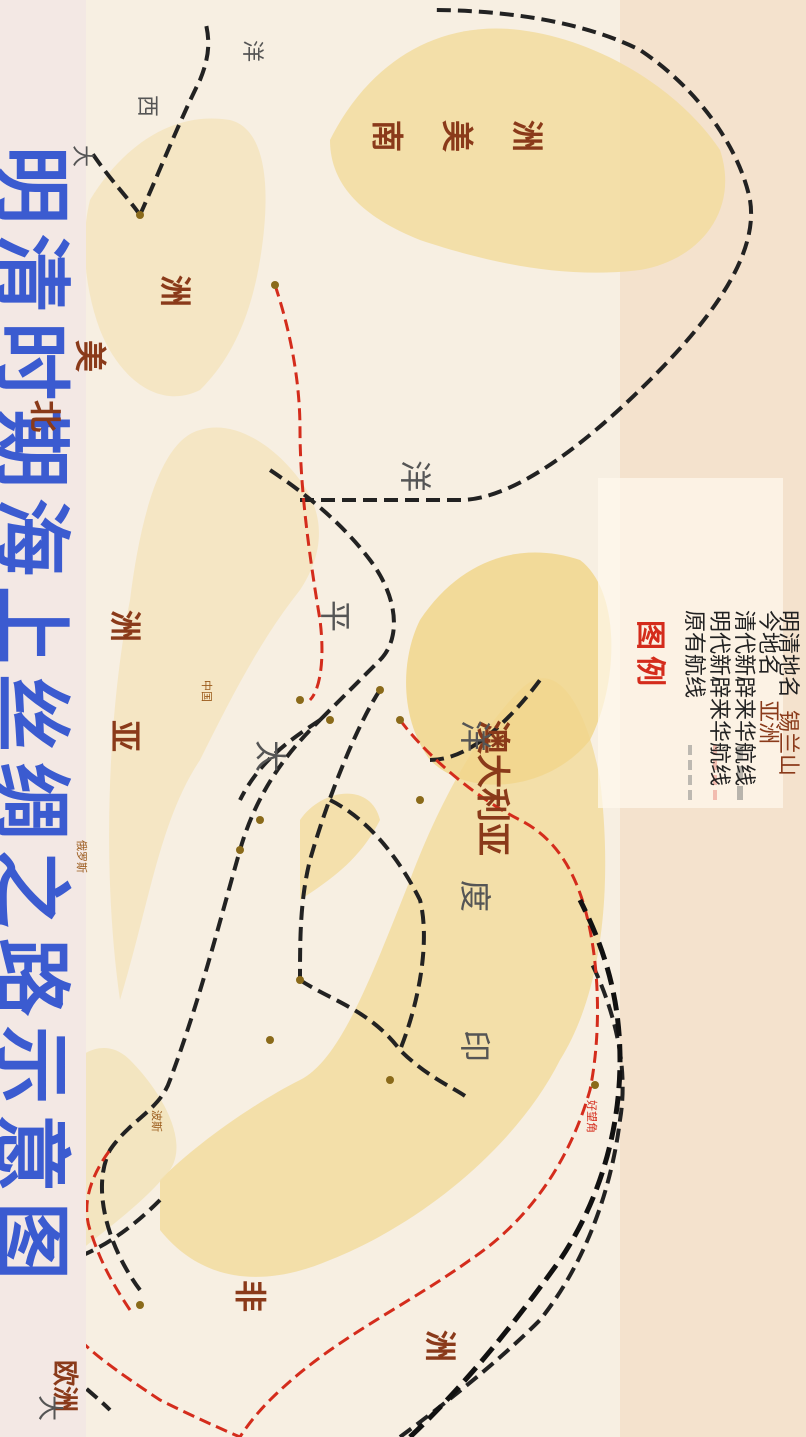 This screenshot has width=806, height=1437. Describe the element at coordinates (475, 736) in the screenshot. I see `label-indian-ocean-3: 洋` at that location.